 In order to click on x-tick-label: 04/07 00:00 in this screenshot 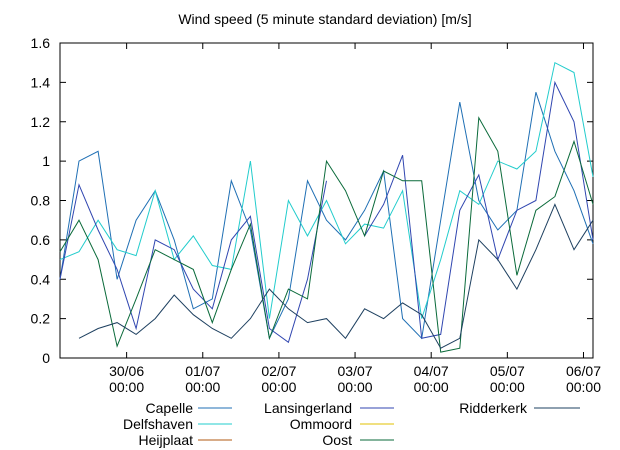, I will do `click(431, 379)`.